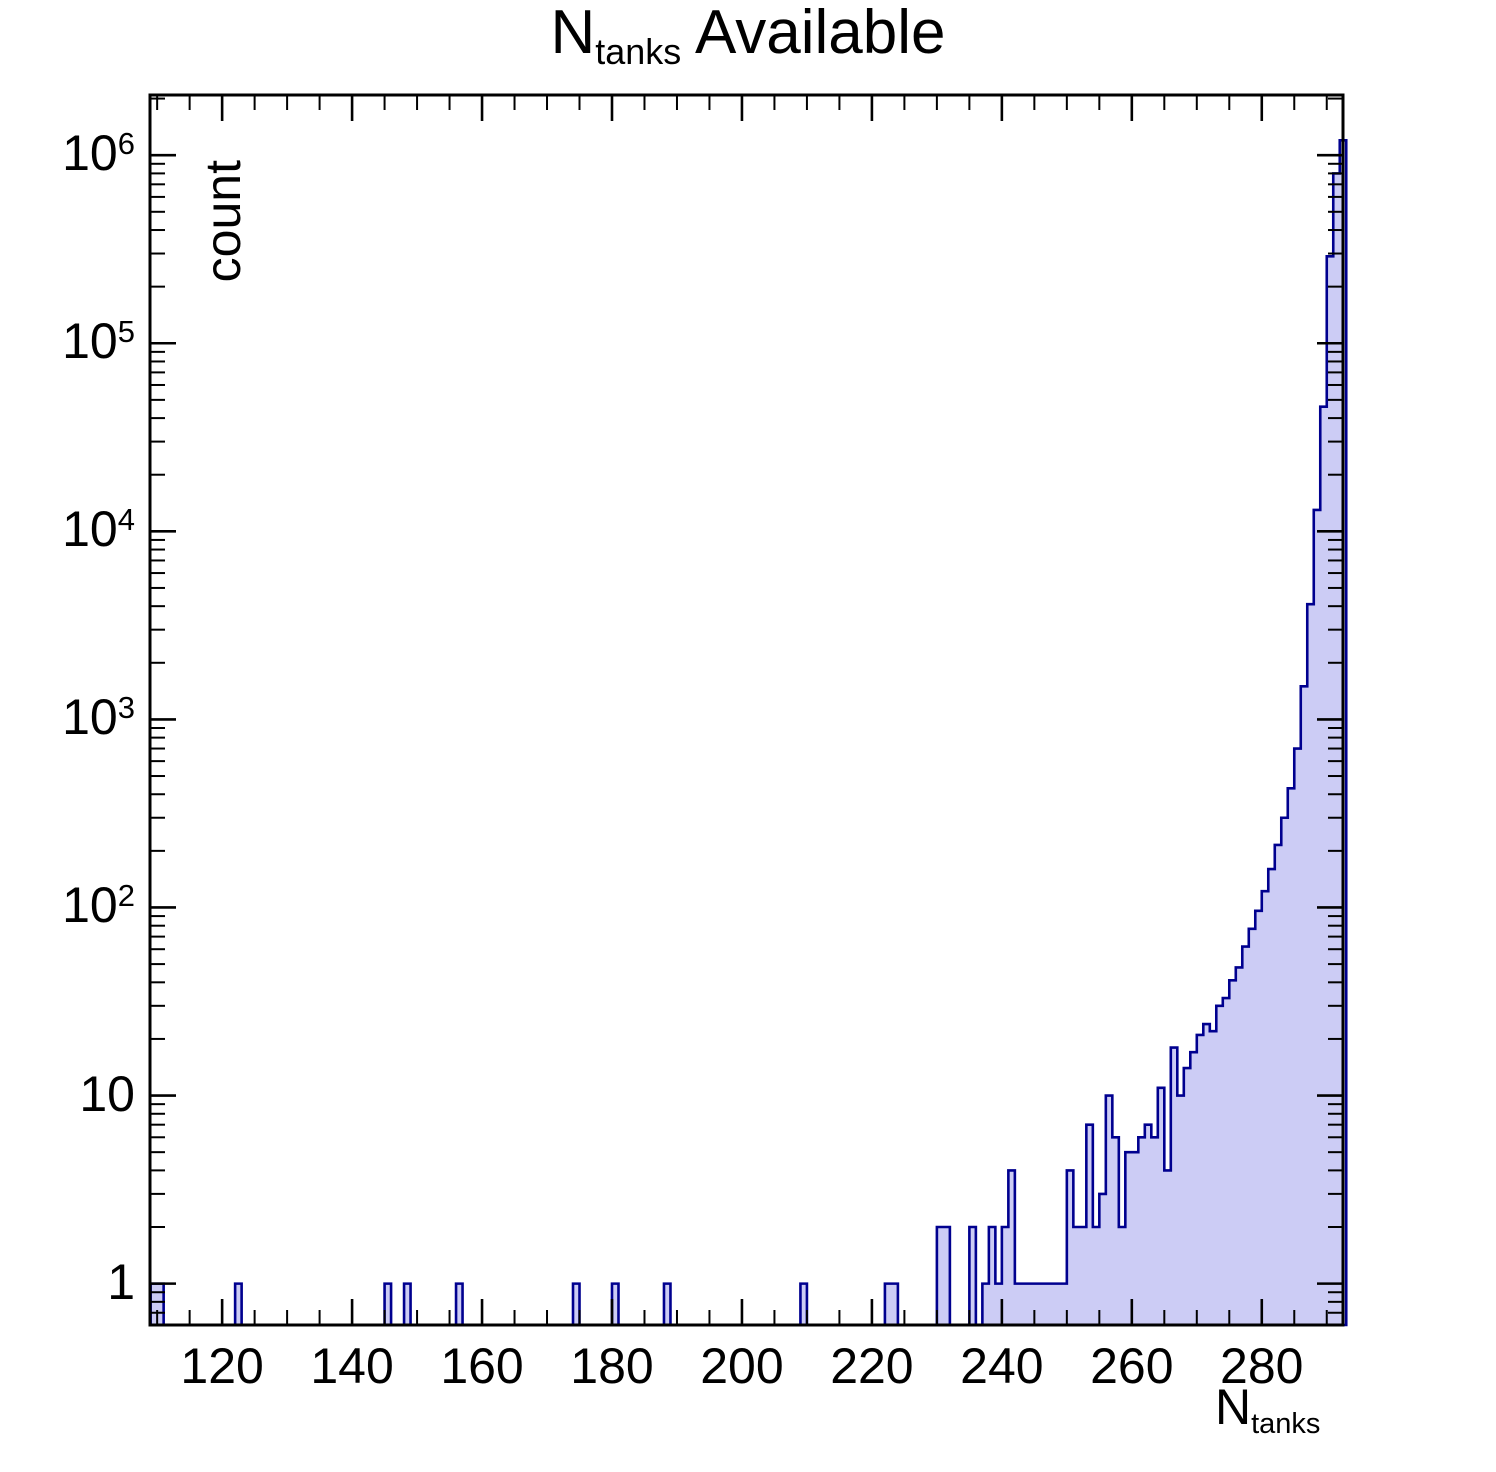 This screenshot has width=1496, height=1472. I want to click on y-tick-label: 10³, so click(98, 717).